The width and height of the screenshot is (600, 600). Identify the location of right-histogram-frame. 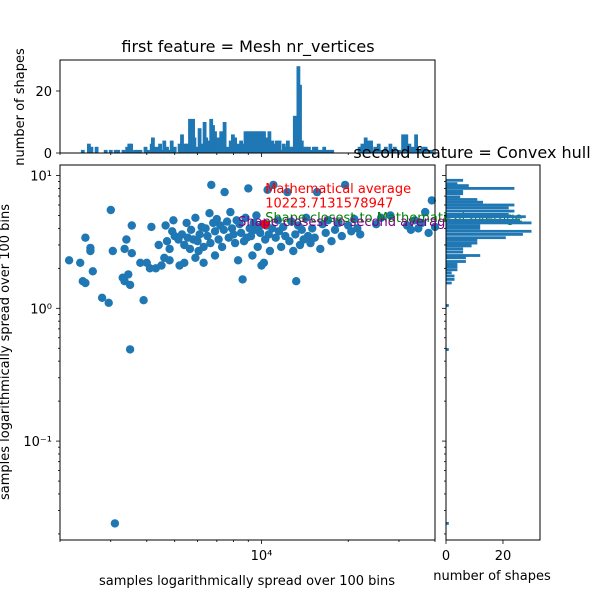
(493, 352).